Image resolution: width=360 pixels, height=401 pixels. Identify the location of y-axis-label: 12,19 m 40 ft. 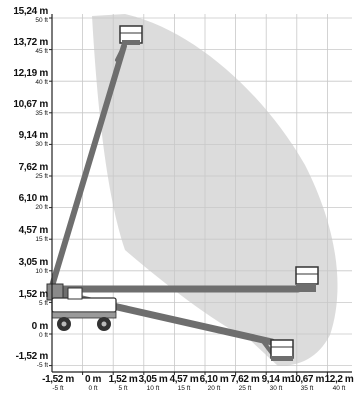
(30, 77).